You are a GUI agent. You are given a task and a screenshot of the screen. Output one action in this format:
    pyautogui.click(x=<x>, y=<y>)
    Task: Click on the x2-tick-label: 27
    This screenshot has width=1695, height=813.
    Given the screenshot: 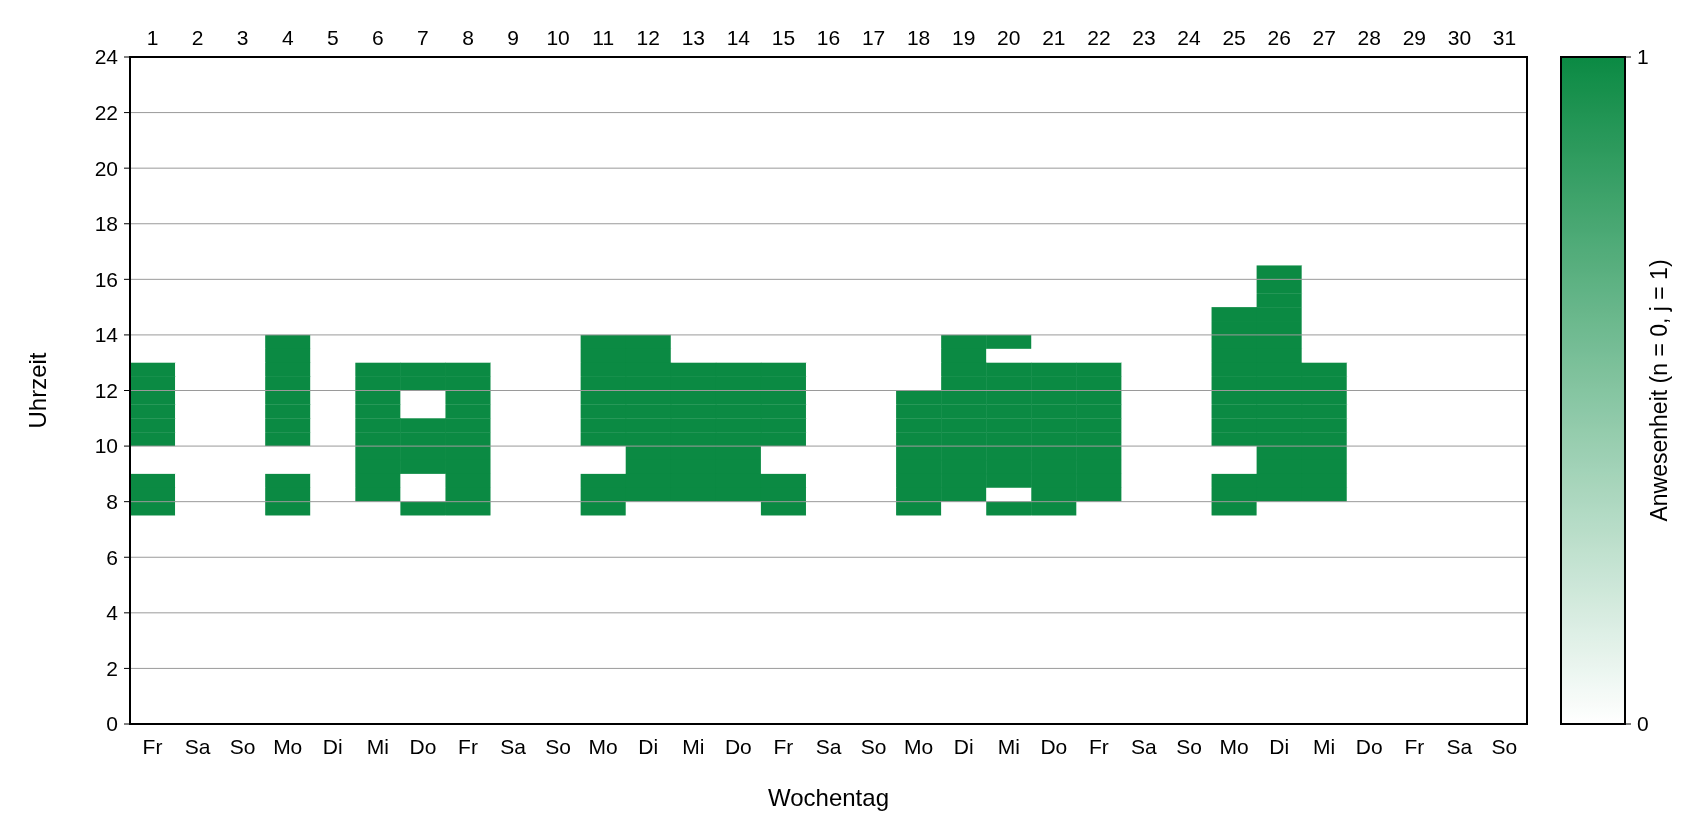 What is the action you would take?
    pyautogui.click(x=1324, y=37)
    